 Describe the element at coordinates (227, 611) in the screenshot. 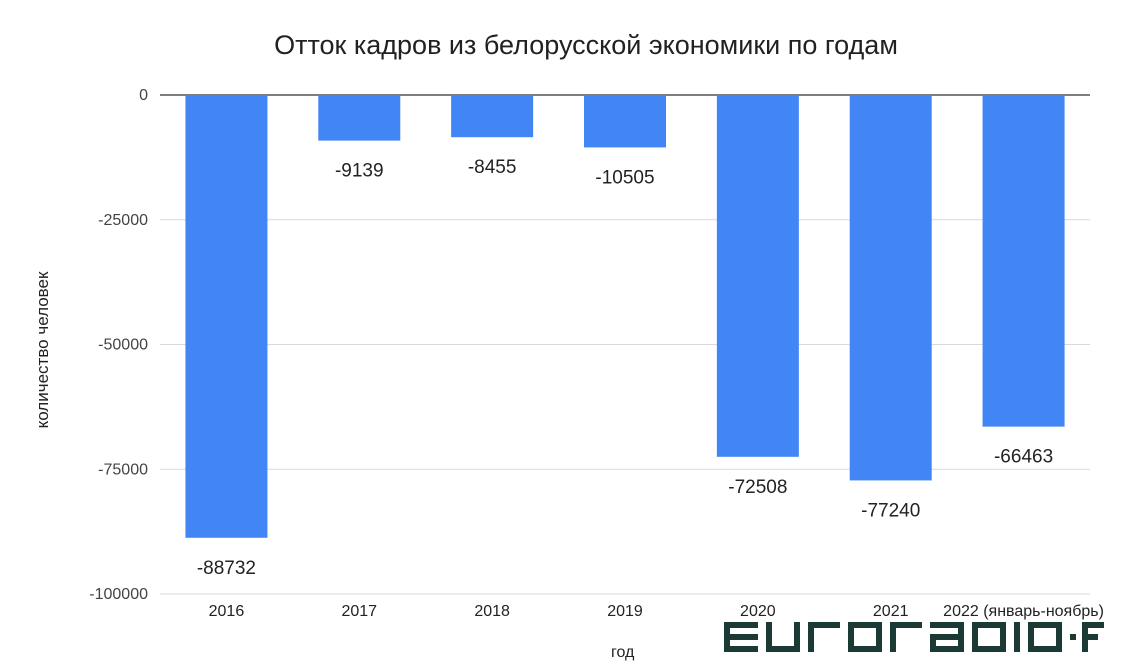

I see `x-category-label: 2016` at that location.